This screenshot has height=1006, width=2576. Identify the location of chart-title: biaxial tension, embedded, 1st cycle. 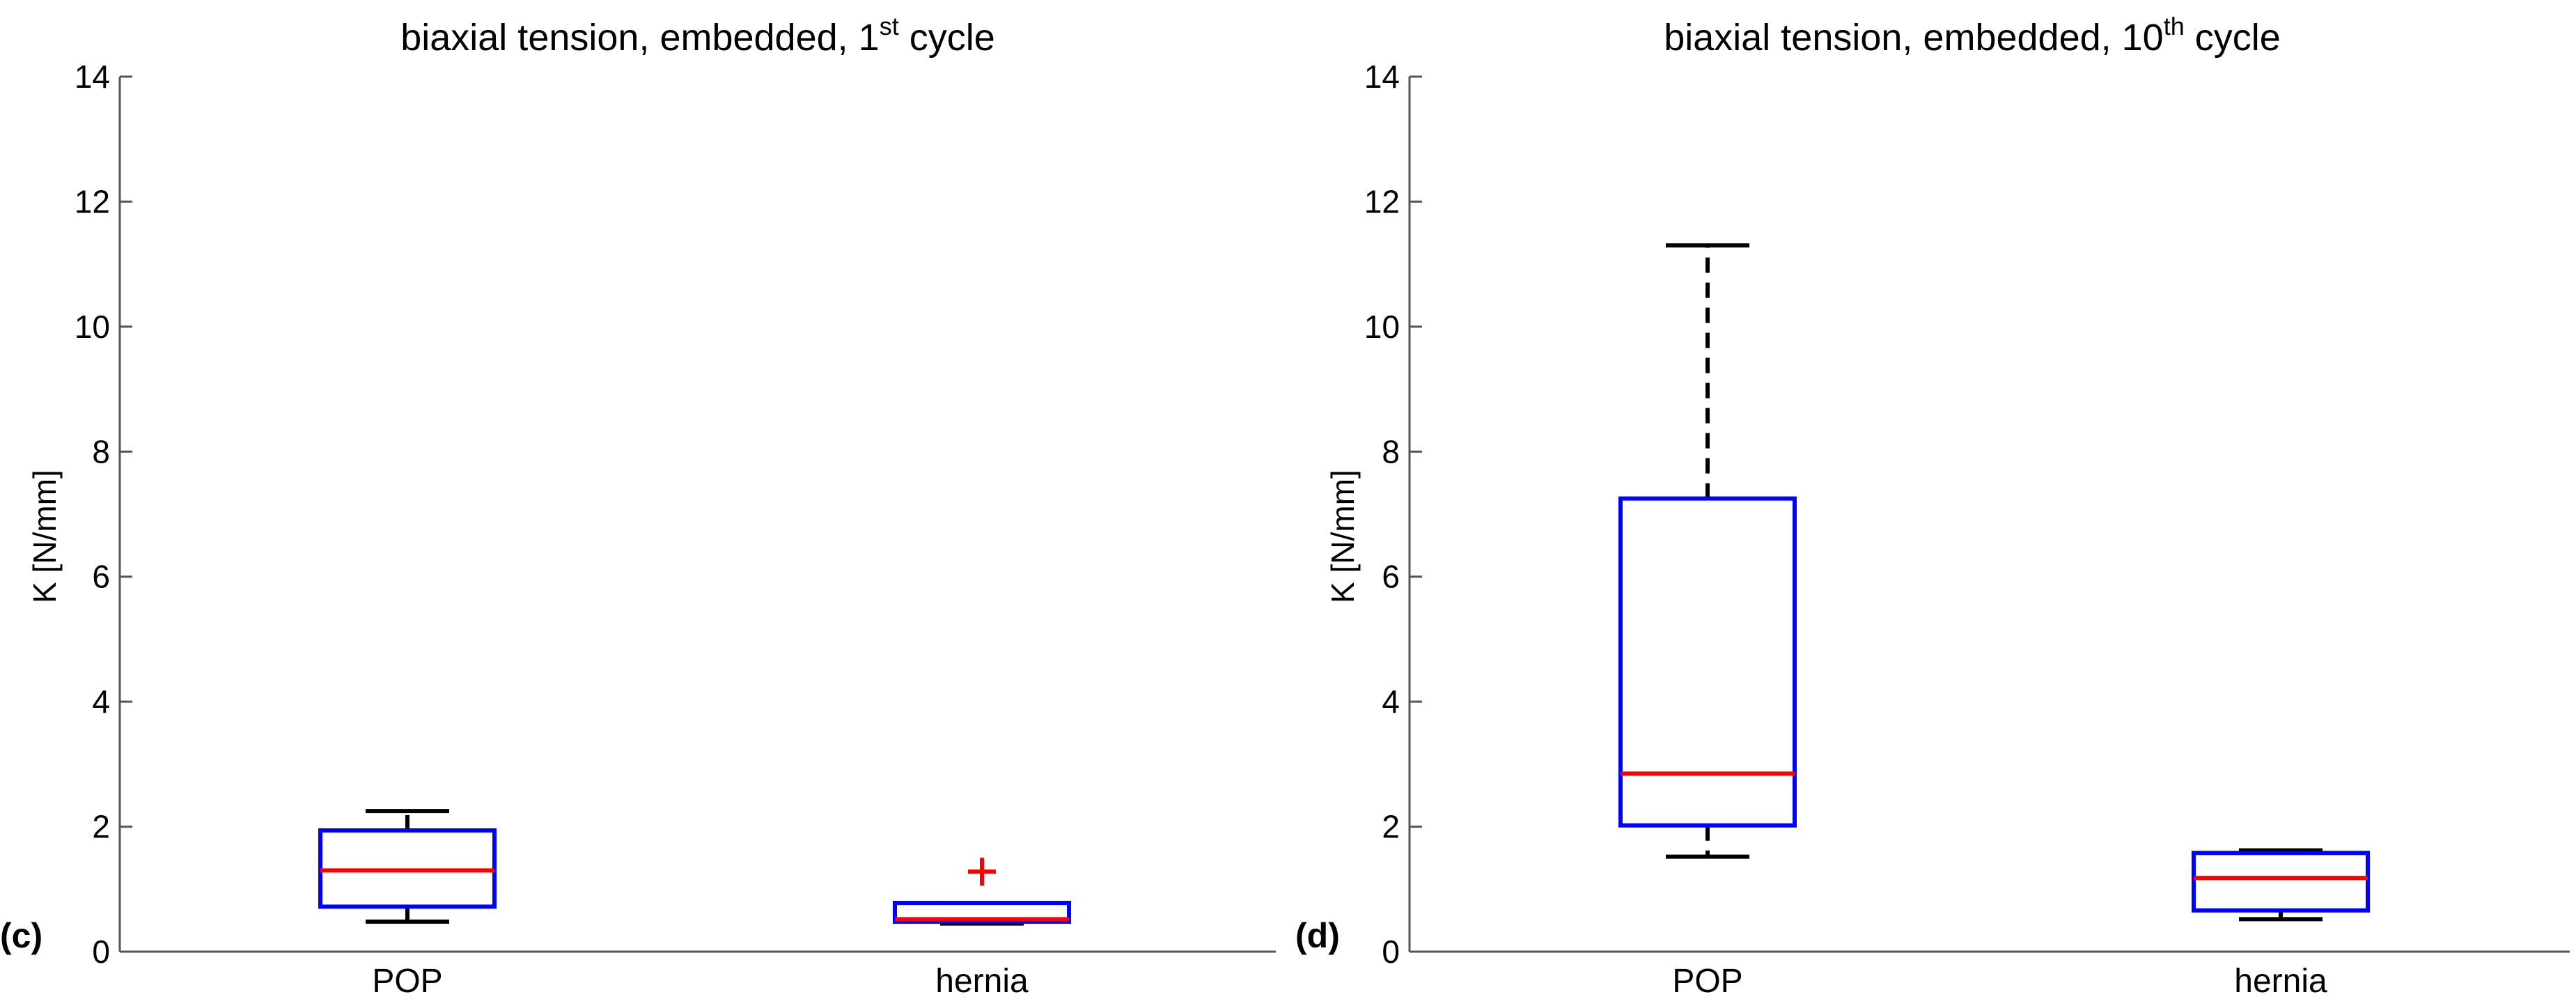
(697, 35).